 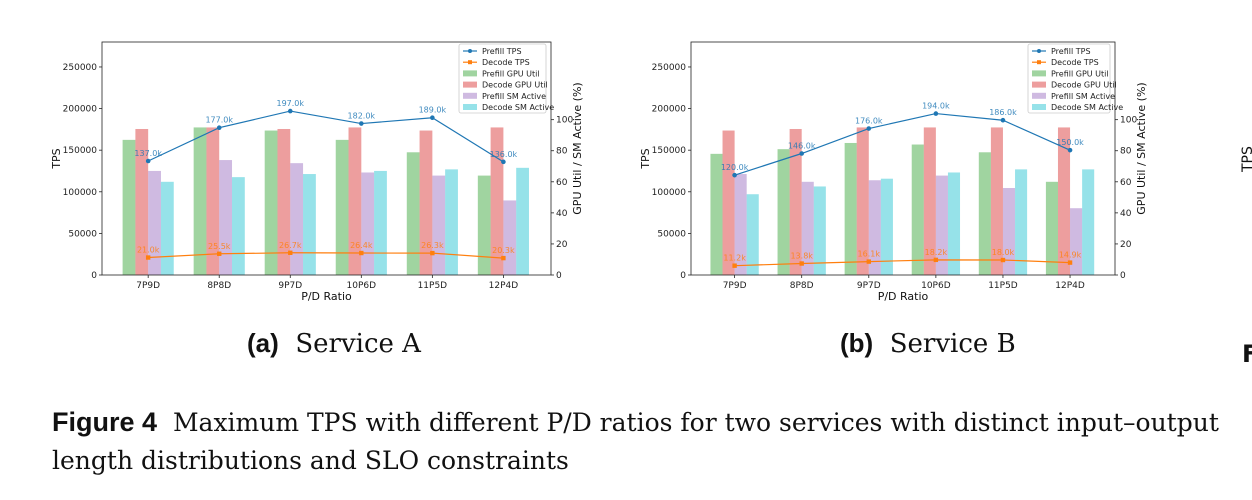 I want to click on legend-label: Prefill TPS, so click(x=502, y=51).